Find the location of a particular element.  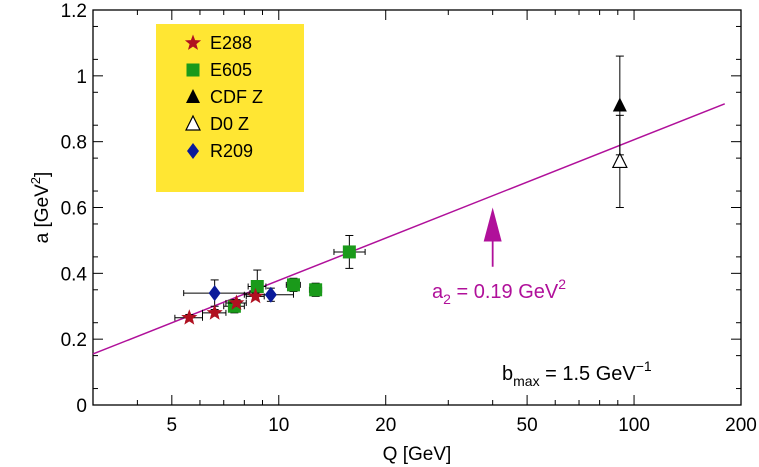

legend-label: R209 is located at coordinates (231, 151).